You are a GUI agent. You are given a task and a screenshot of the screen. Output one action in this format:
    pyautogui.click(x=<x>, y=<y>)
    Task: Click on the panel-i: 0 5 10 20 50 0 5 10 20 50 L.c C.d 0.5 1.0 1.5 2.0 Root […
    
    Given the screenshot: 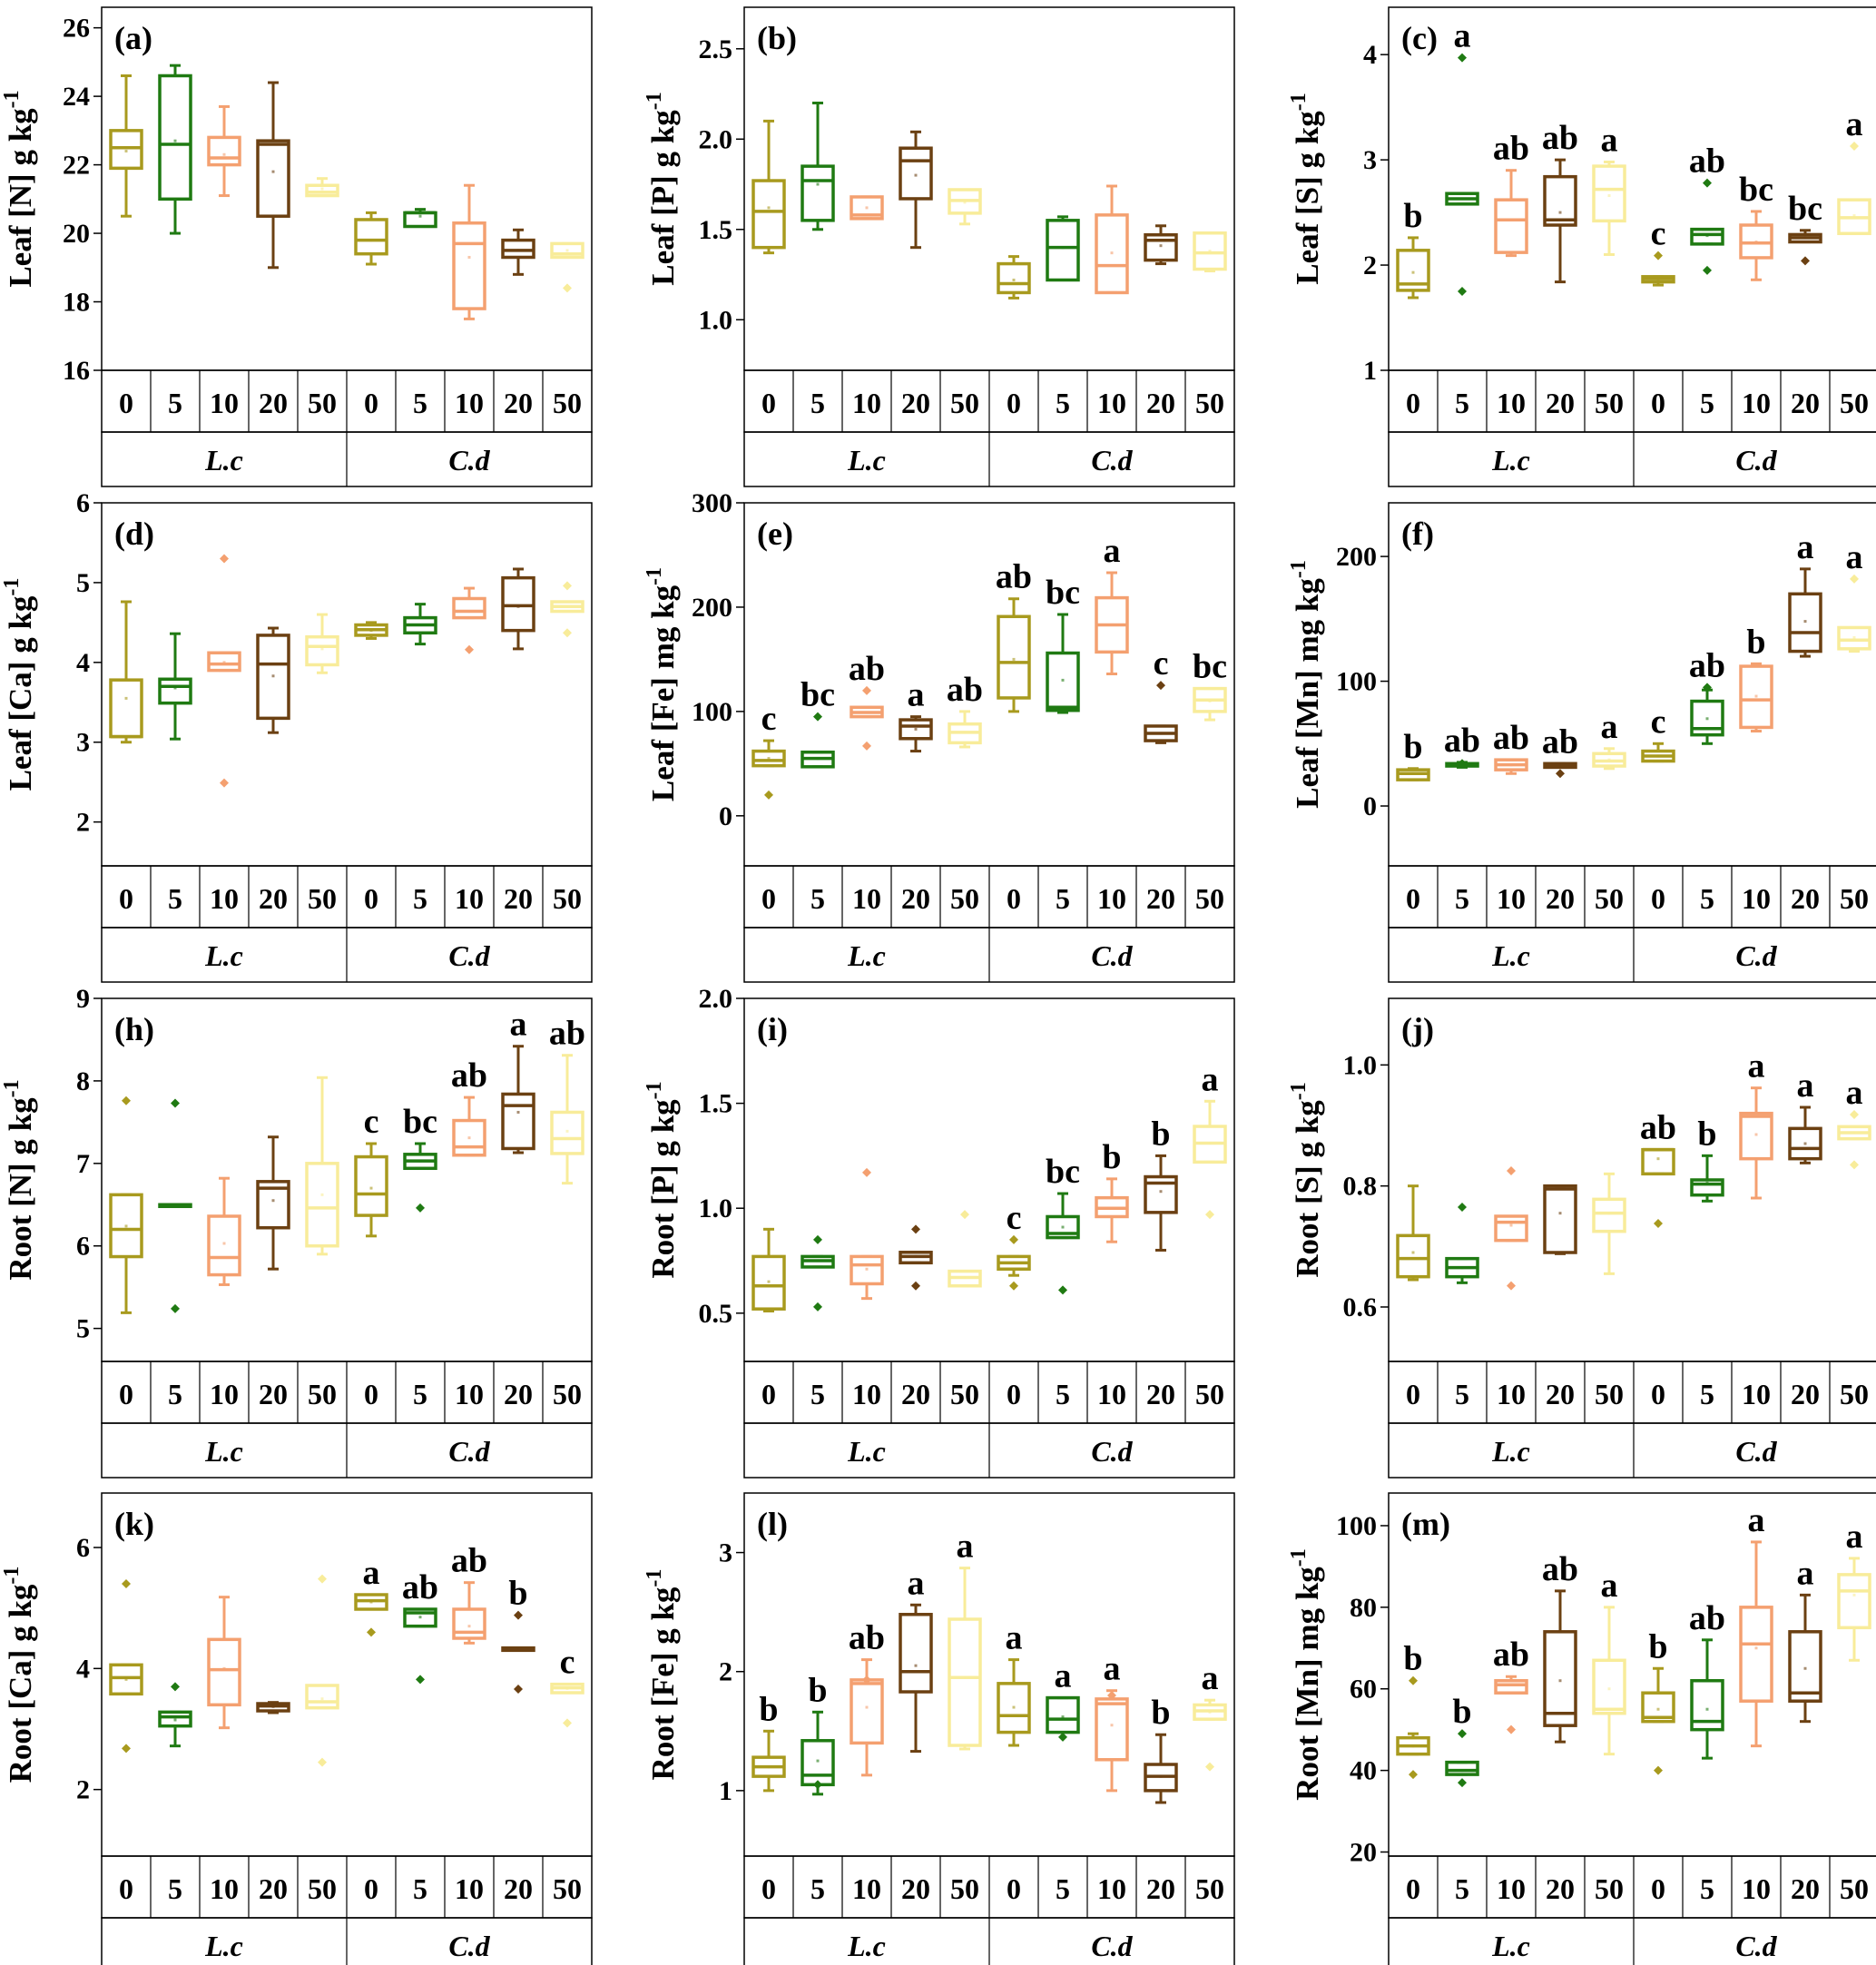 What is the action you would take?
    pyautogui.click(x=939, y=1231)
    